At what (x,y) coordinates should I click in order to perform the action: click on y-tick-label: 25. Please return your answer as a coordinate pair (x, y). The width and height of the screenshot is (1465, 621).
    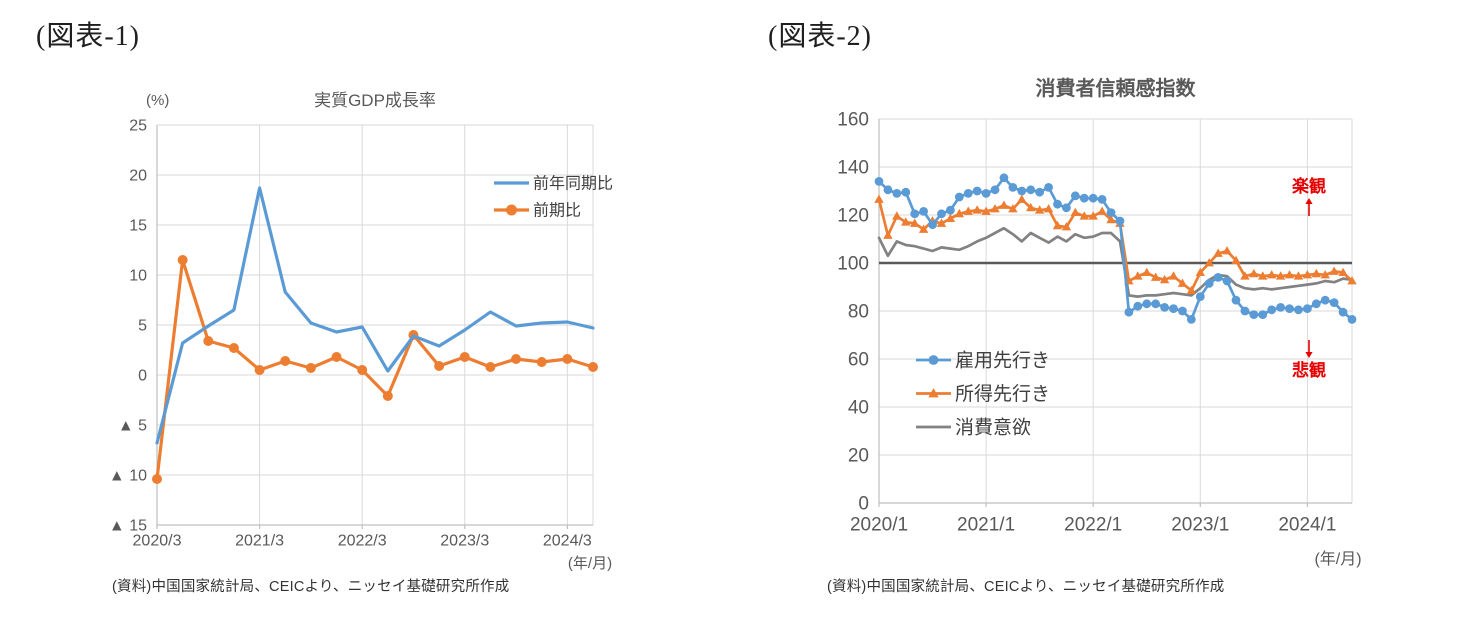
    Looking at the image, I should click on (138, 126).